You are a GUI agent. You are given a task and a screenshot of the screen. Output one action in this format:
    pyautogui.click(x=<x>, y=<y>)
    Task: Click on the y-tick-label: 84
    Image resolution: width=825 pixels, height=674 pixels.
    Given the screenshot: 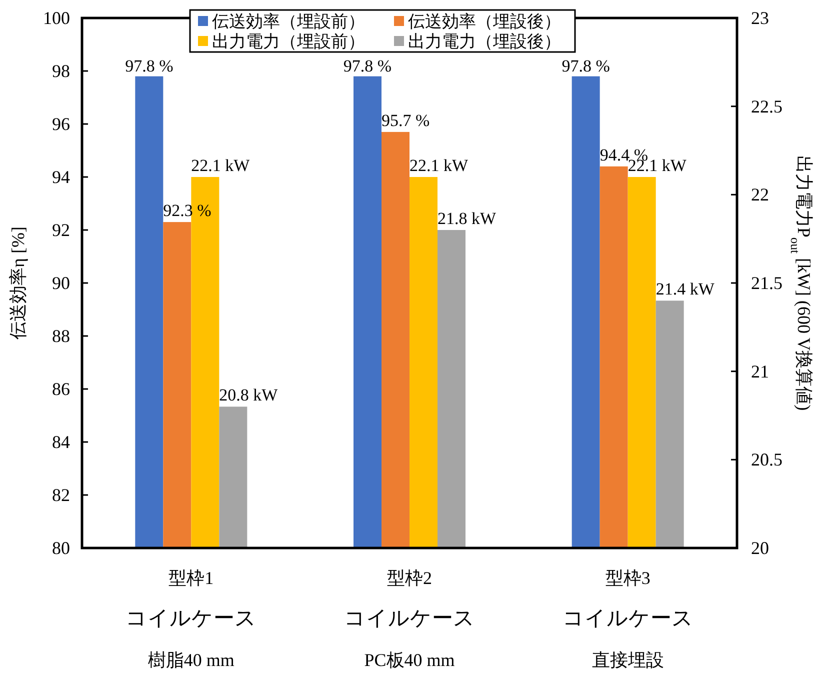 What is the action you would take?
    pyautogui.click(x=61, y=442)
    